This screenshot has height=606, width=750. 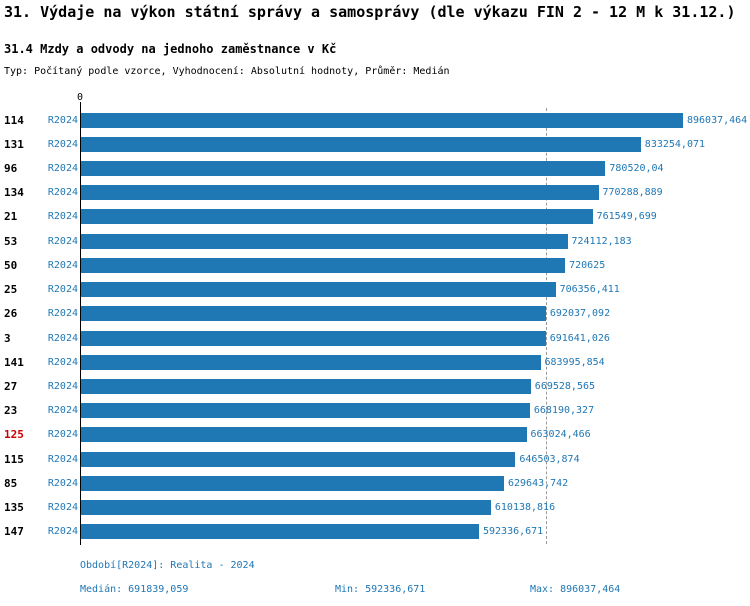 What do you see at coordinates (538, 483) in the screenshot?
I see `value-label: 629643,742` at bounding box center [538, 483].